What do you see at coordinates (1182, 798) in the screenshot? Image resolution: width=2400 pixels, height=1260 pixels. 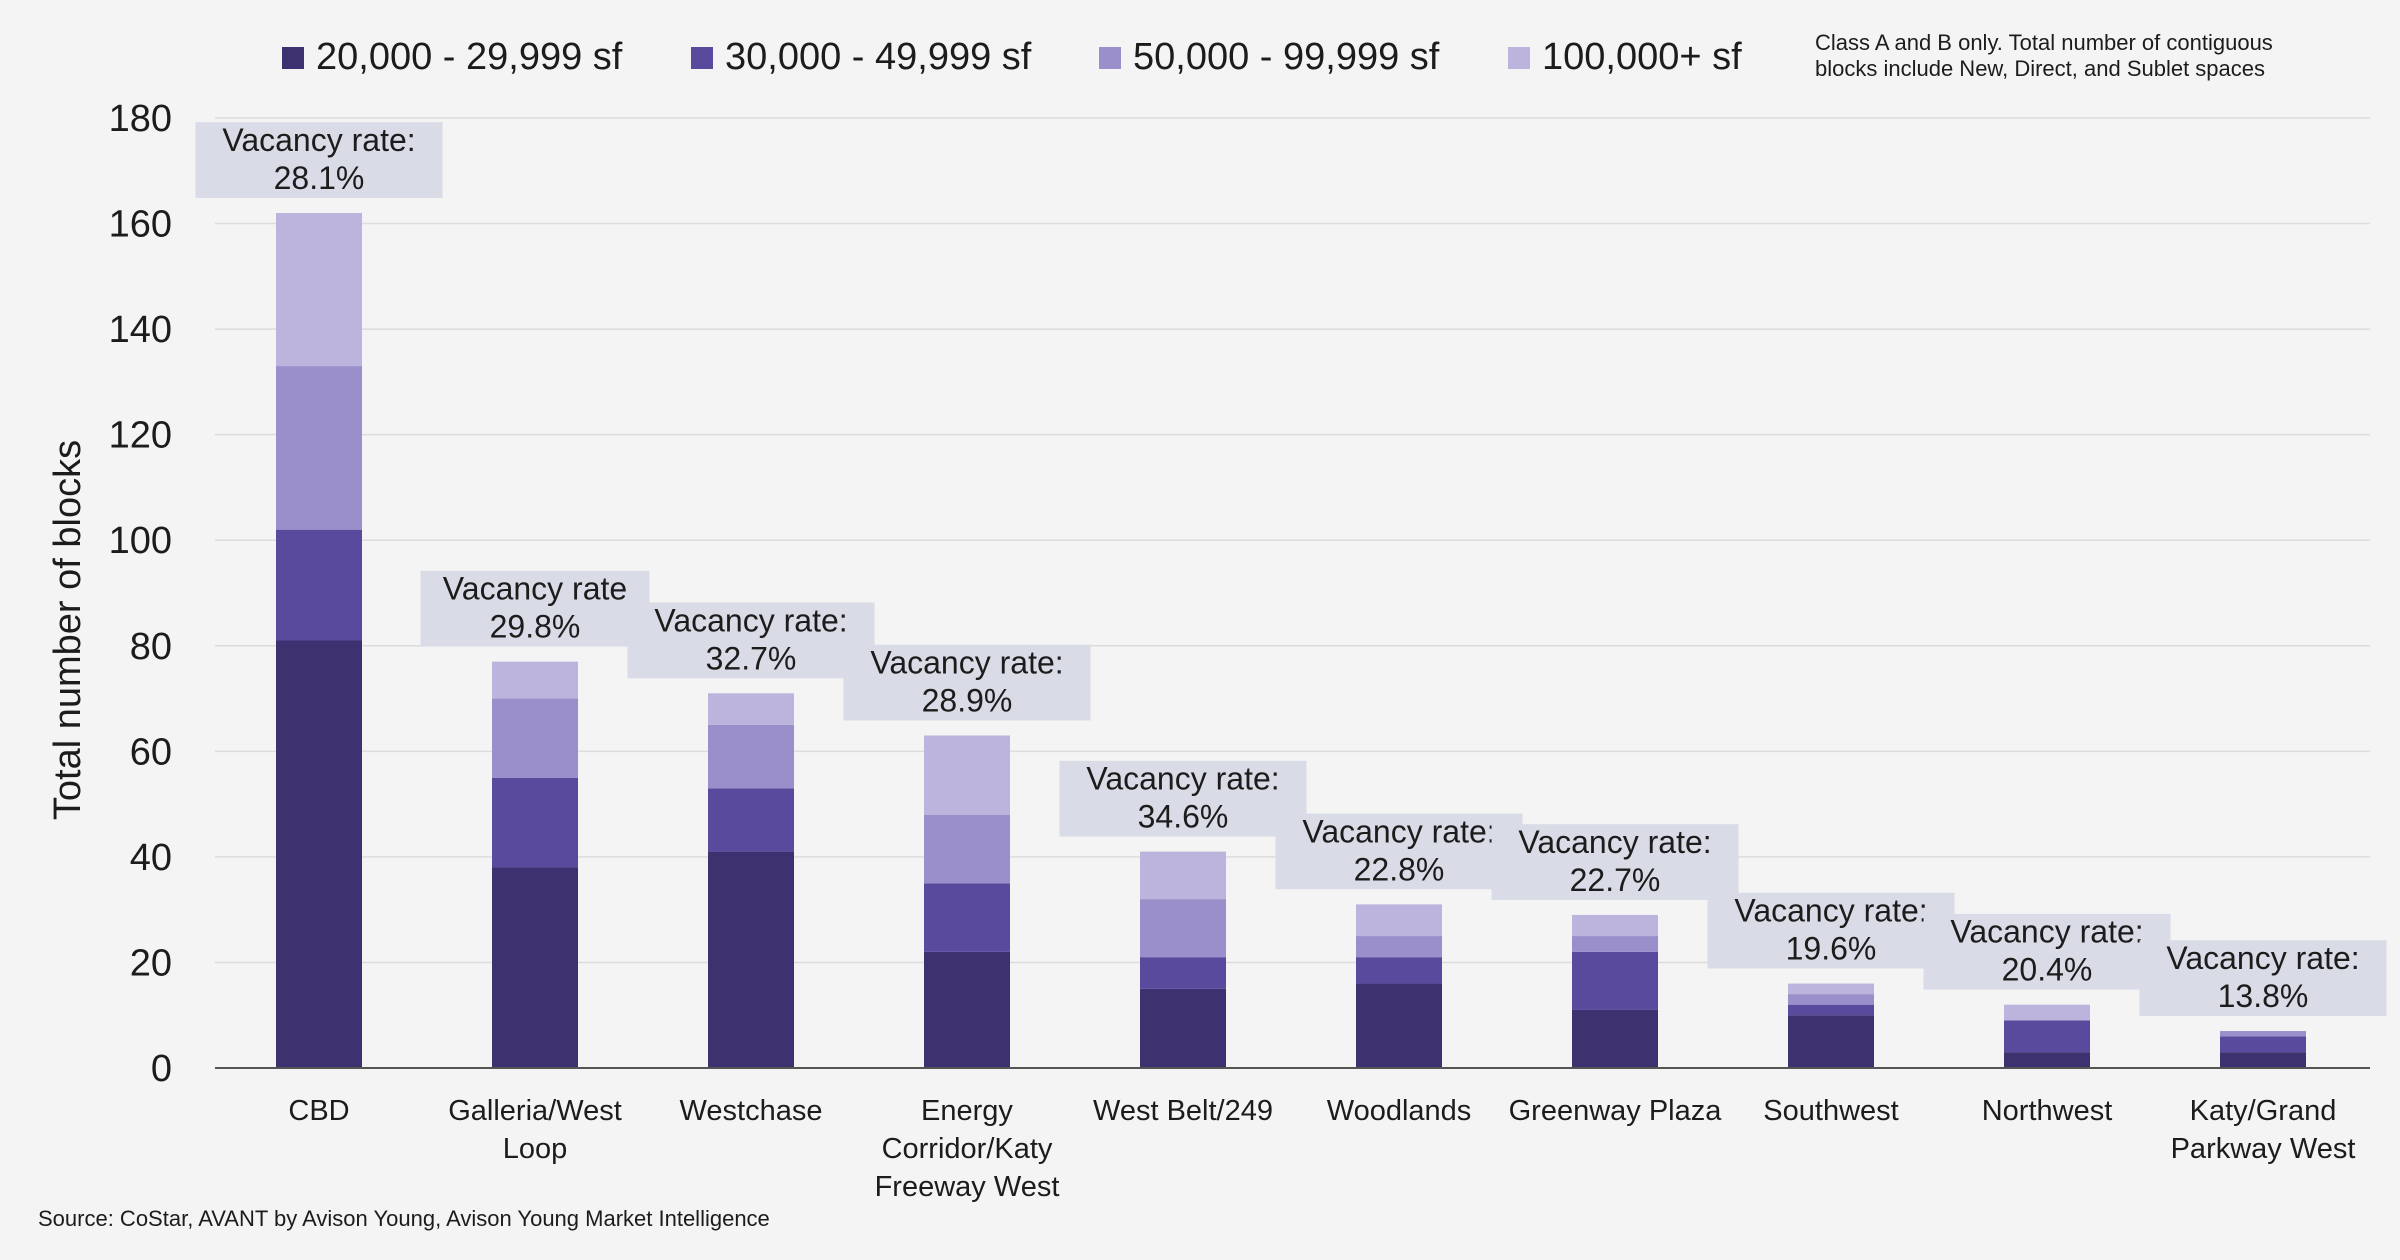 I see `vacancy-label: Vacancy rate: 34.6%` at bounding box center [1182, 798].